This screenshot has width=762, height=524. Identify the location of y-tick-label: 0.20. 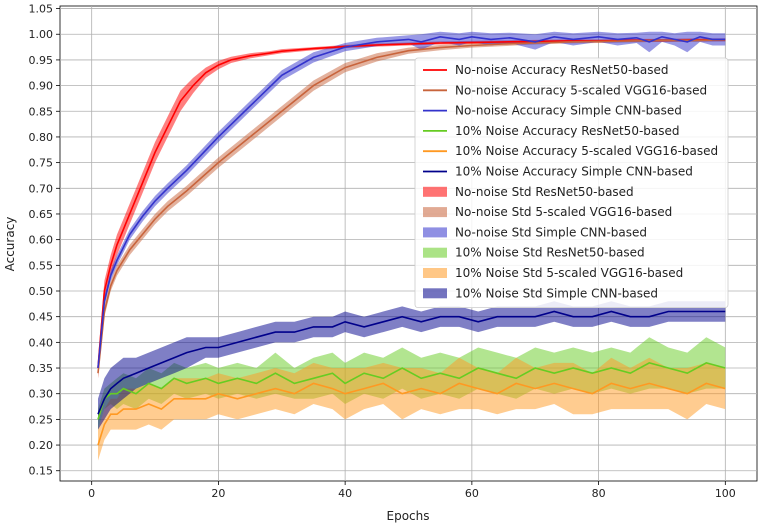
(41, 445).